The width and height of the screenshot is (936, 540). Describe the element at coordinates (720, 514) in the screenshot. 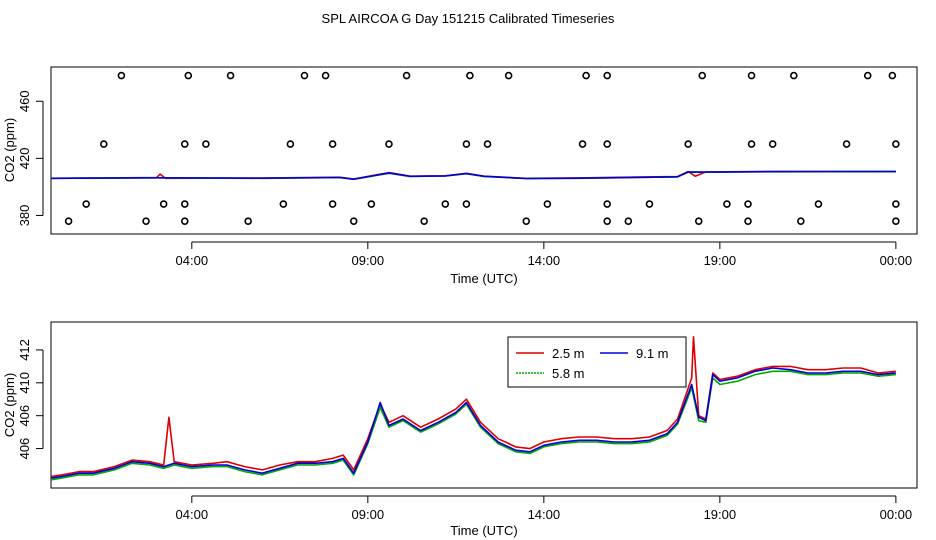

I see `bottom-x-tick-label: 19:00` at that location.